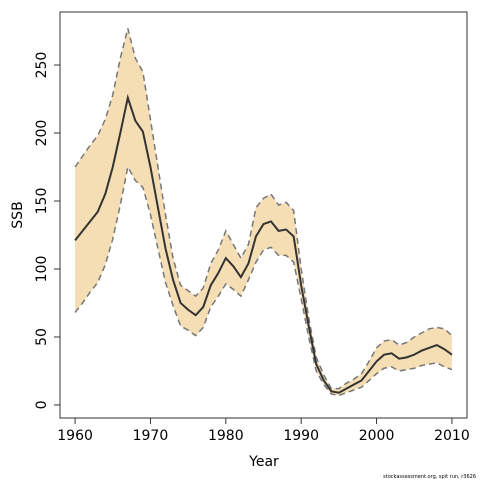 This screenshot has height=484, width=480. What do you see at coordinates (42, 201) in the screenshot?
I see `y-tick-label: 150` at bounding box center [42, 201].